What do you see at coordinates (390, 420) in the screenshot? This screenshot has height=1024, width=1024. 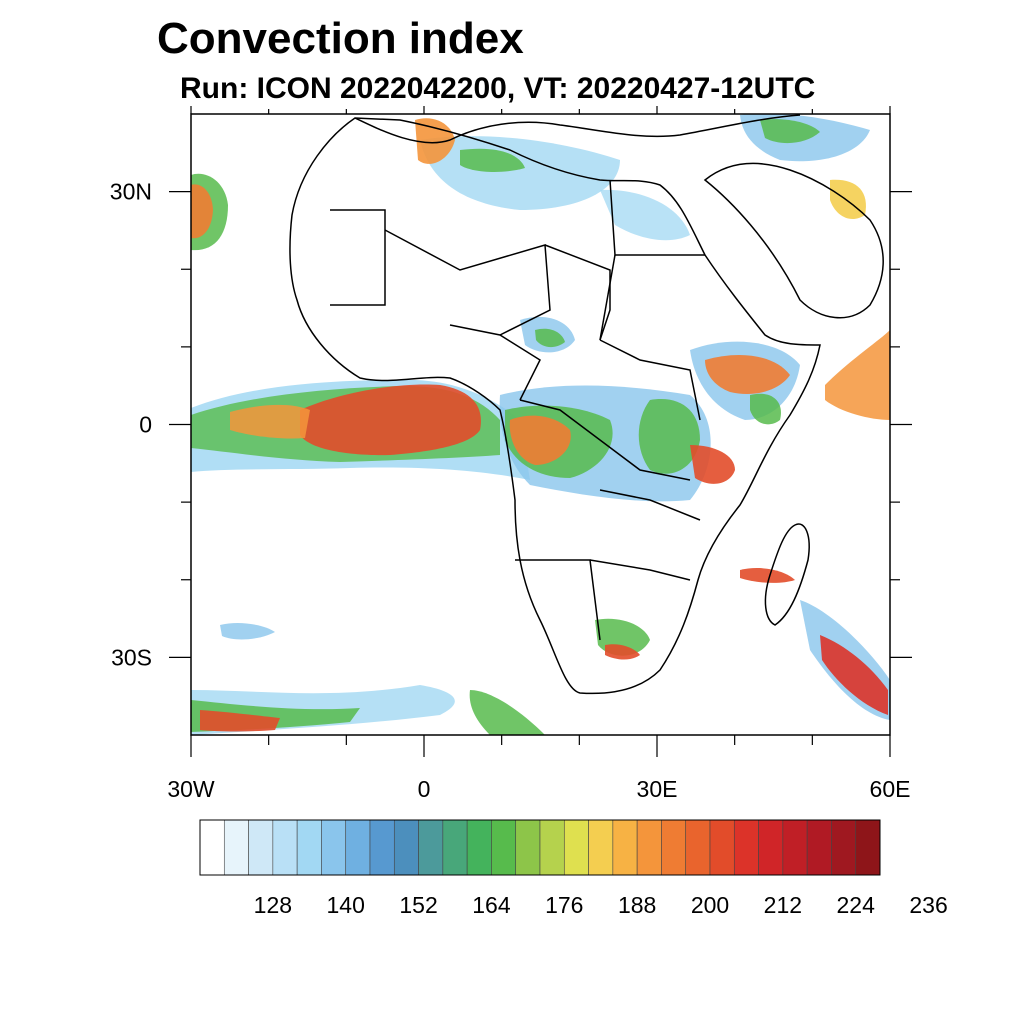 I see `convection-band-red` at bounding box center [390, 420].